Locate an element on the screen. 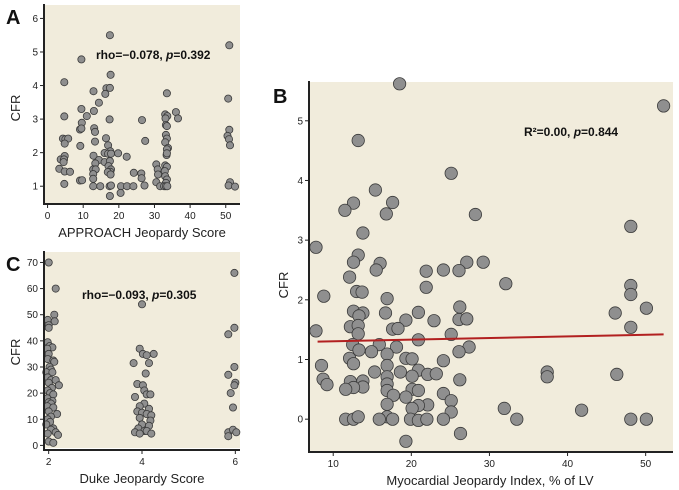  panel-a-x-tick-label: 50 is located at coordinates (226, 216).